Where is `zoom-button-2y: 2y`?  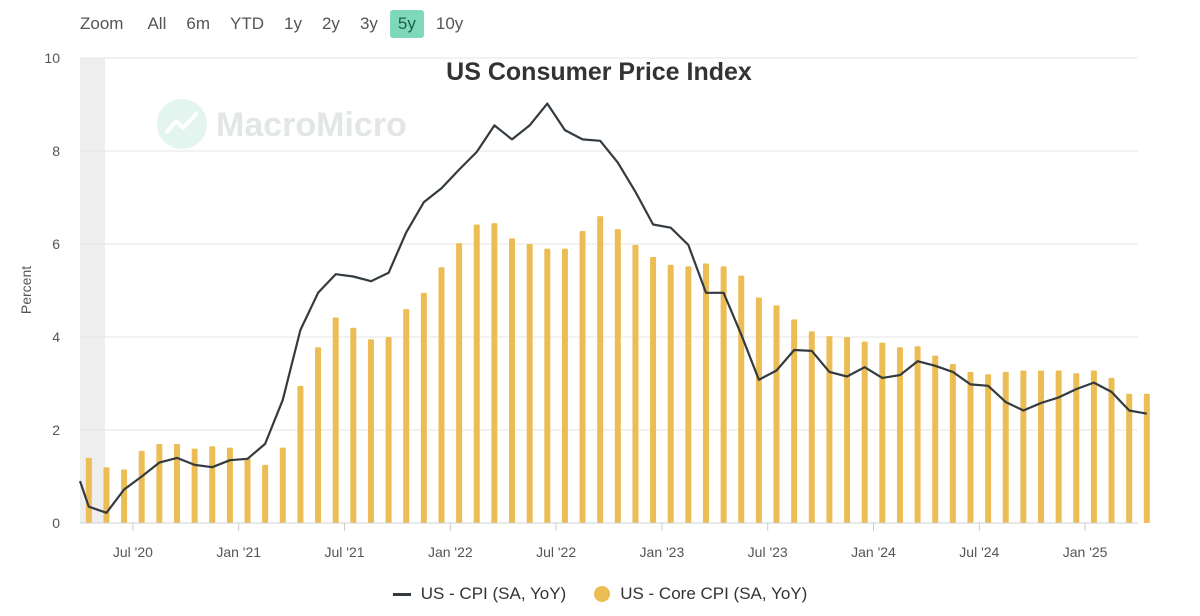
zoom-button-2y: 2y is located at coordinates (330, 23).